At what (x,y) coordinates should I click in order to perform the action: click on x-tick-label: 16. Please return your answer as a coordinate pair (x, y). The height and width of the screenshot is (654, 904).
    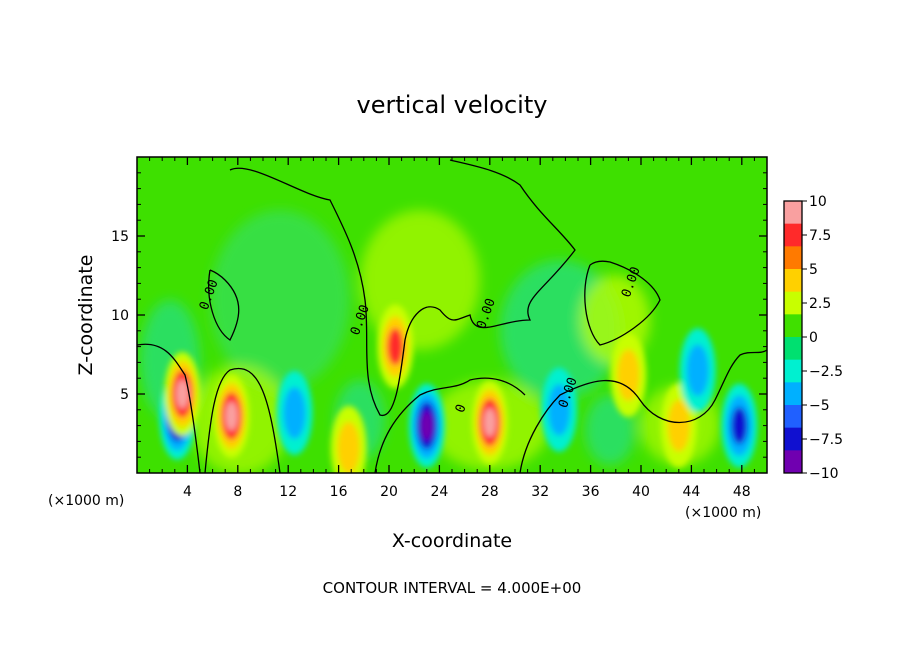
    Looking at the image, I should click on (339, 492).